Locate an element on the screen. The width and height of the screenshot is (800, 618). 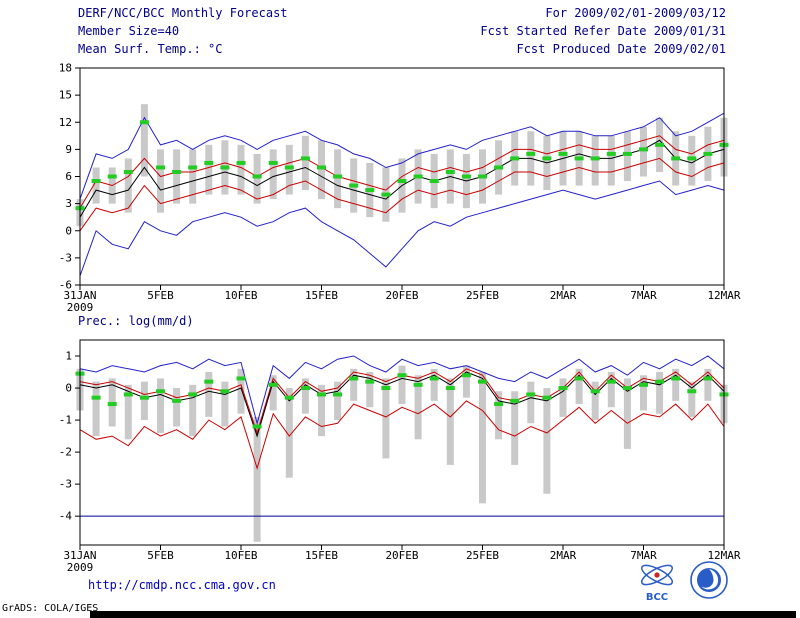
bcc-logo-dot is located at coordinates (657, 575).